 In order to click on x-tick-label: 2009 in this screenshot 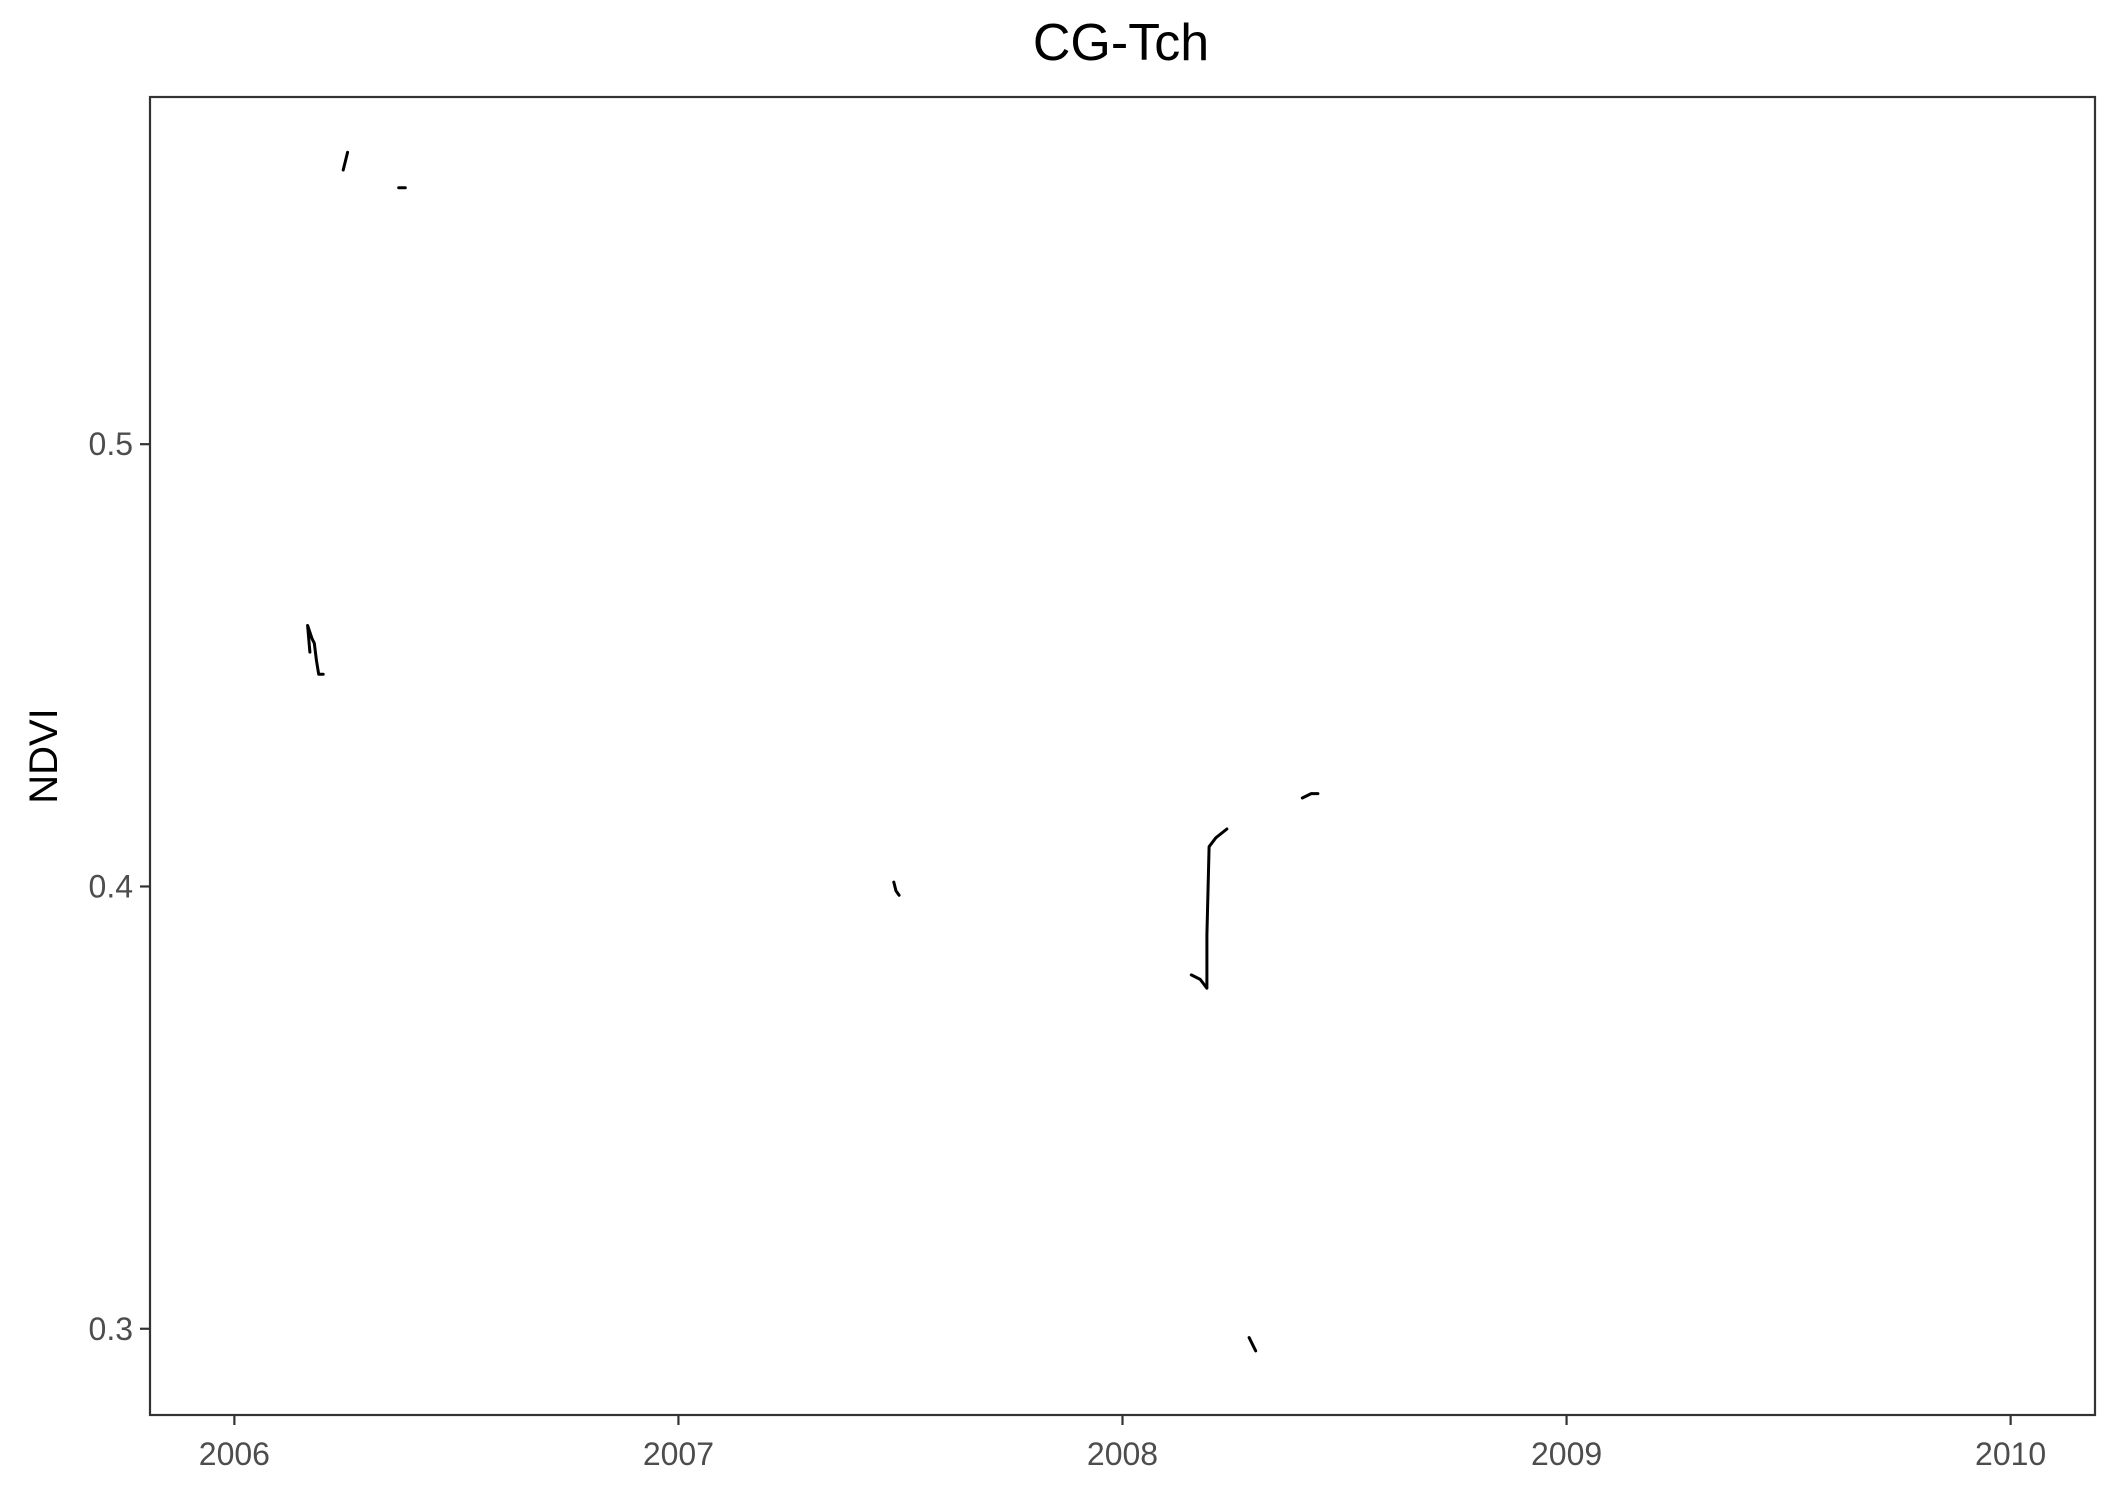, I will do `click(1566, 1454)`.